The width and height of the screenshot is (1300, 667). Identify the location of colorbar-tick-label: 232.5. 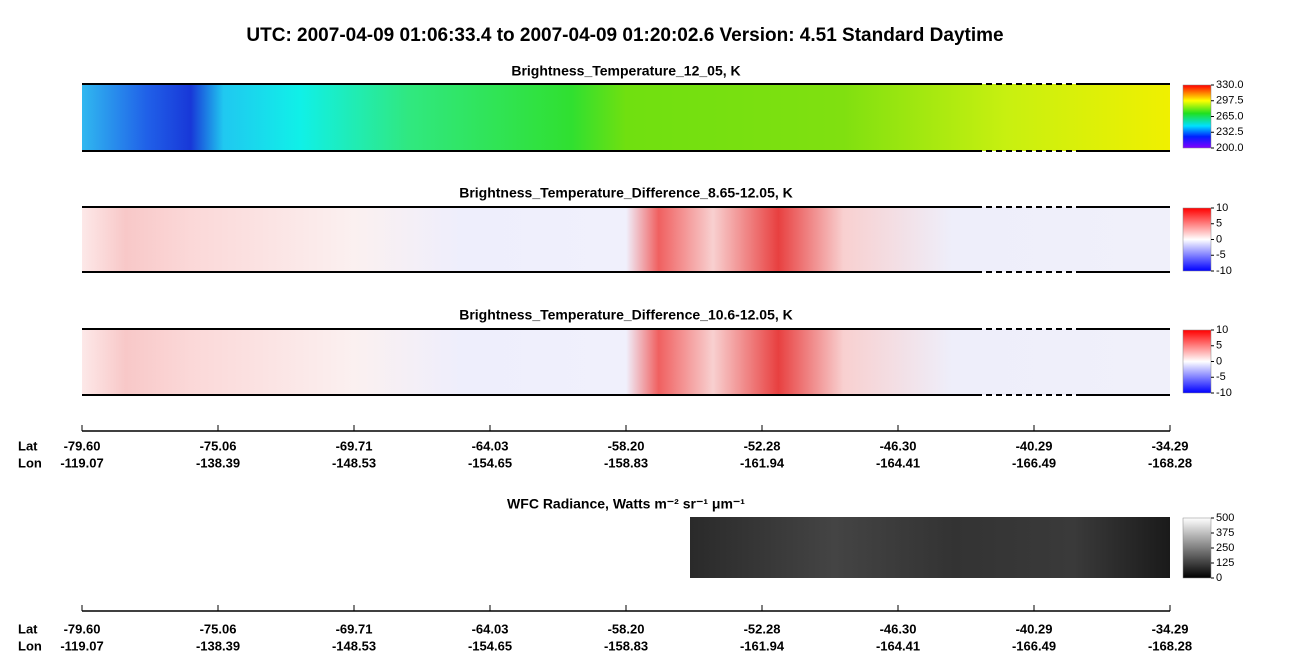
(1230, 132).